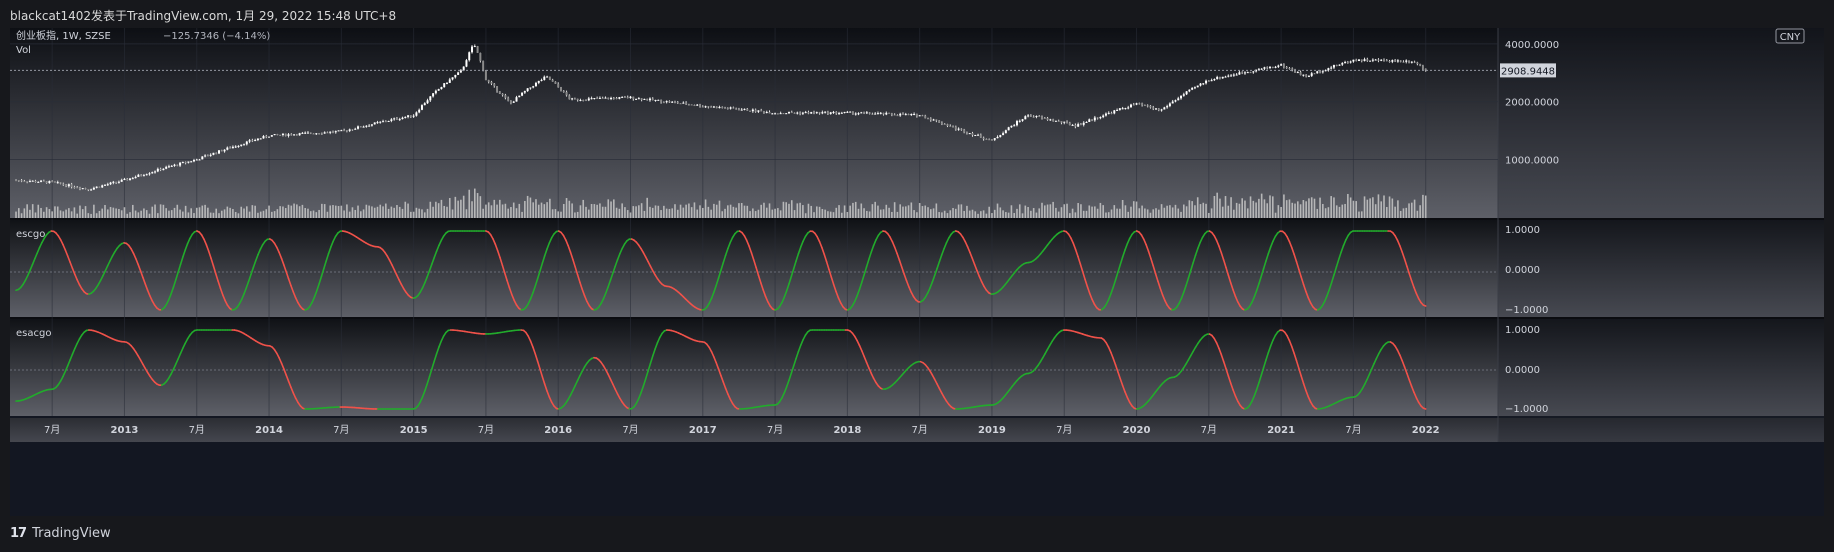 The width and height of the screenshot is (1834, 552). What do you see at coordinates (30, 234) in the screenshot?
I see `escgo-legend: escgo` at bounding box center [30, 234].